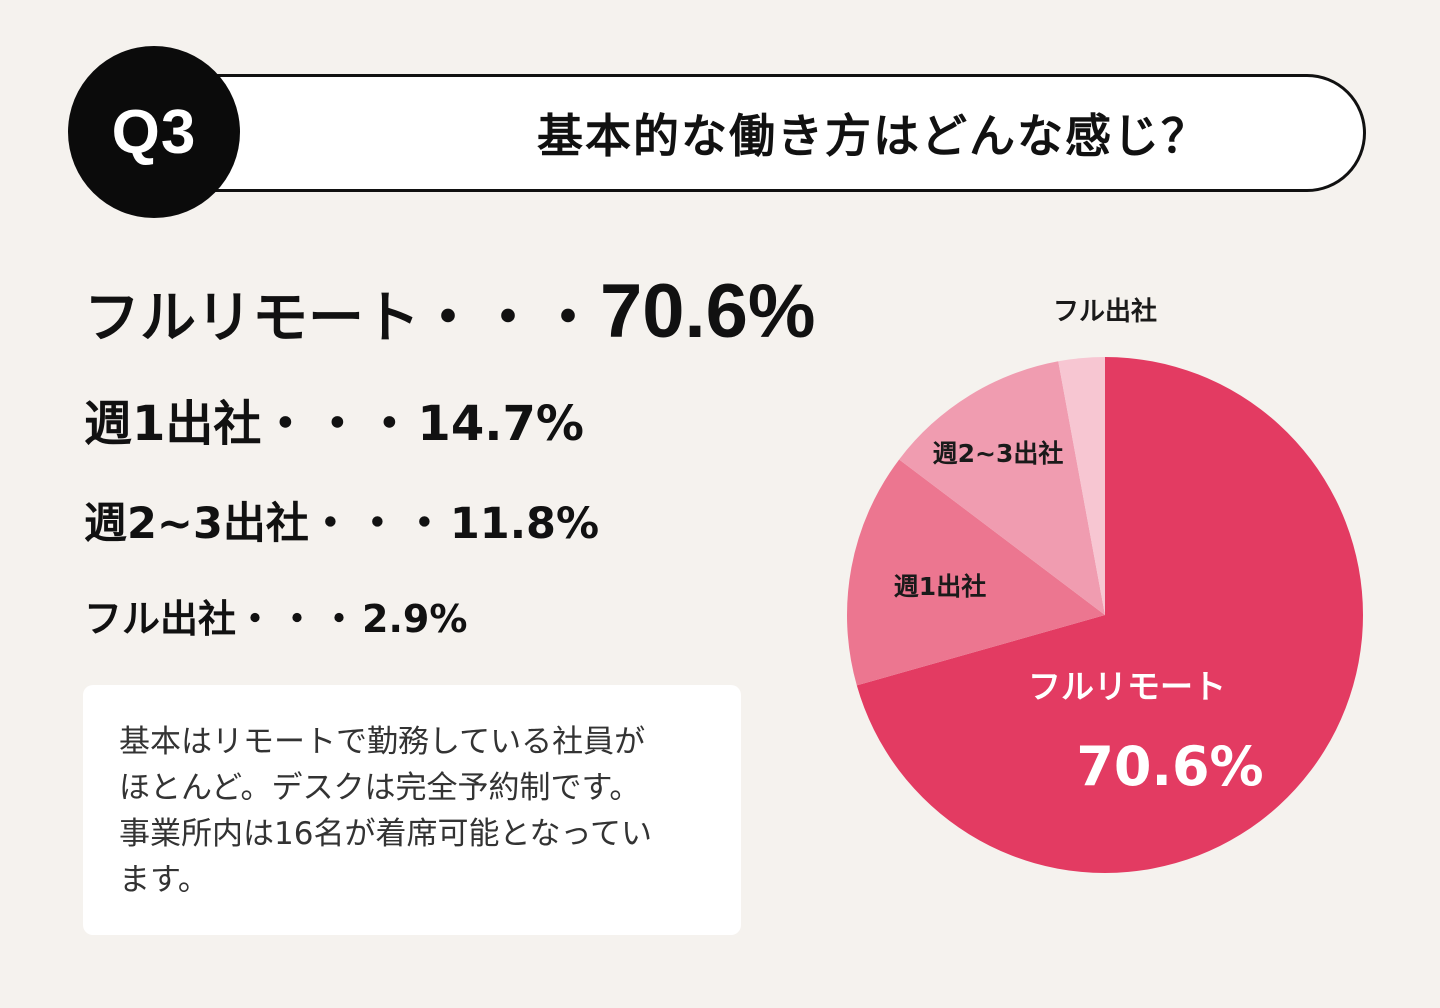  Describe the element at coordinates (164, 880) in the screenshot. I see `note-line: ます。` at that location.